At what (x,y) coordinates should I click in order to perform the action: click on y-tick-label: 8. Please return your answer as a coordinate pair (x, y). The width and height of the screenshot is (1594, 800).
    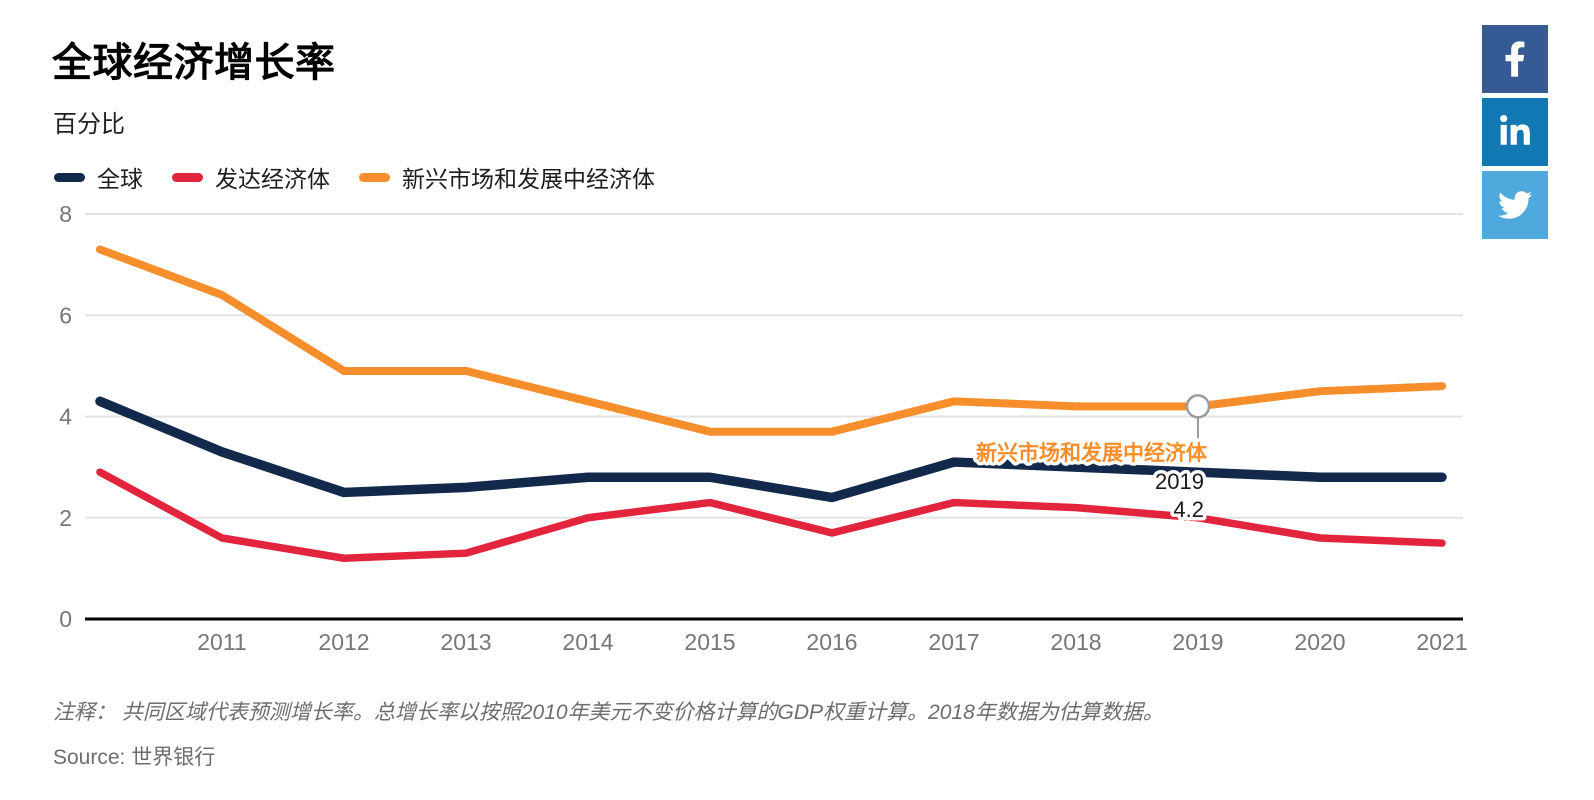
    Looking at the image, I should click on (65, 214).